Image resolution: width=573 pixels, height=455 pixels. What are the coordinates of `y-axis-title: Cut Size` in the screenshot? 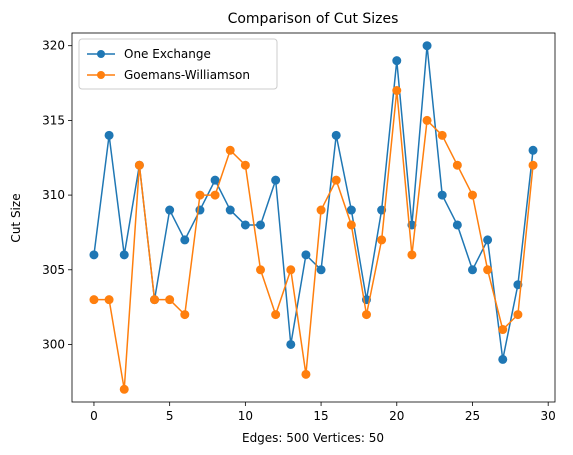 It's located at (16, 217).